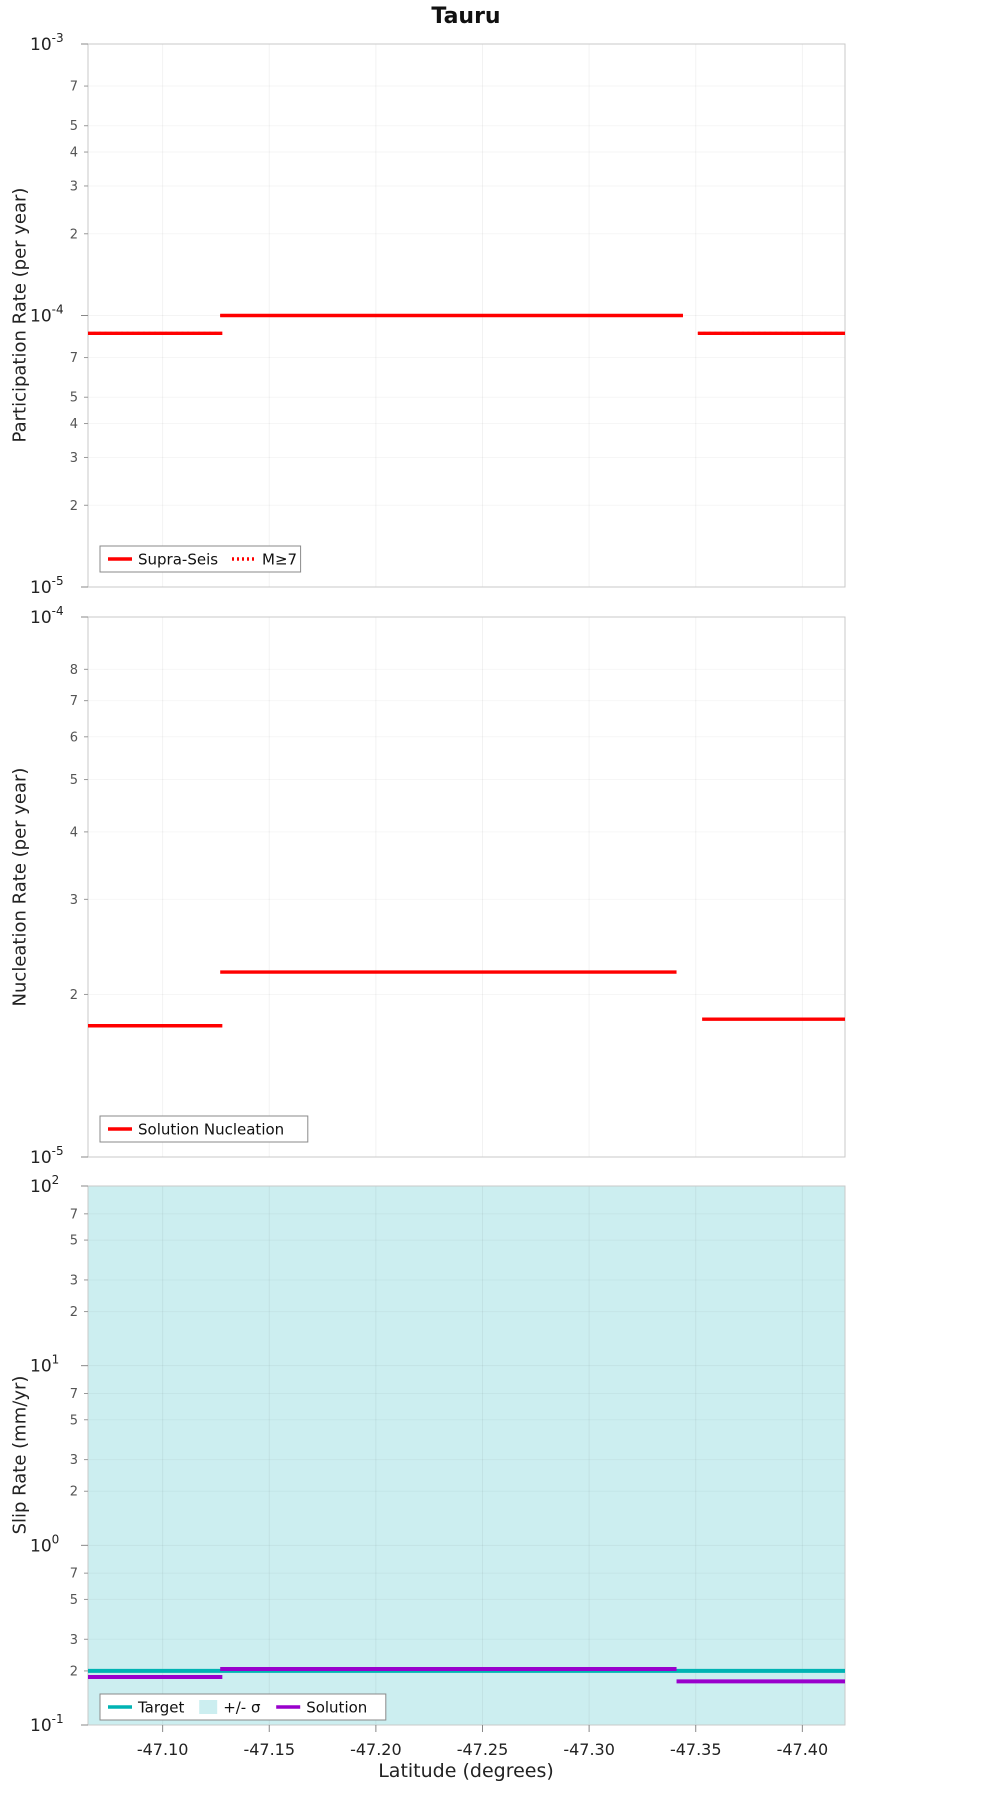 This screenshot has width=1000, height=1800. Describe the element at coordinates (483, 1749) in the screenshot. I see `svg-text: -47.25` at that location.